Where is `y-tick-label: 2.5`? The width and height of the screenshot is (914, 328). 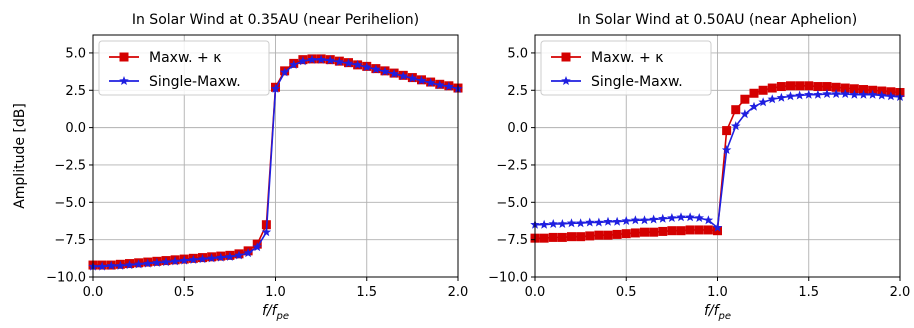 y-tick-label: 2.5 is located at coordinates (75, 91).